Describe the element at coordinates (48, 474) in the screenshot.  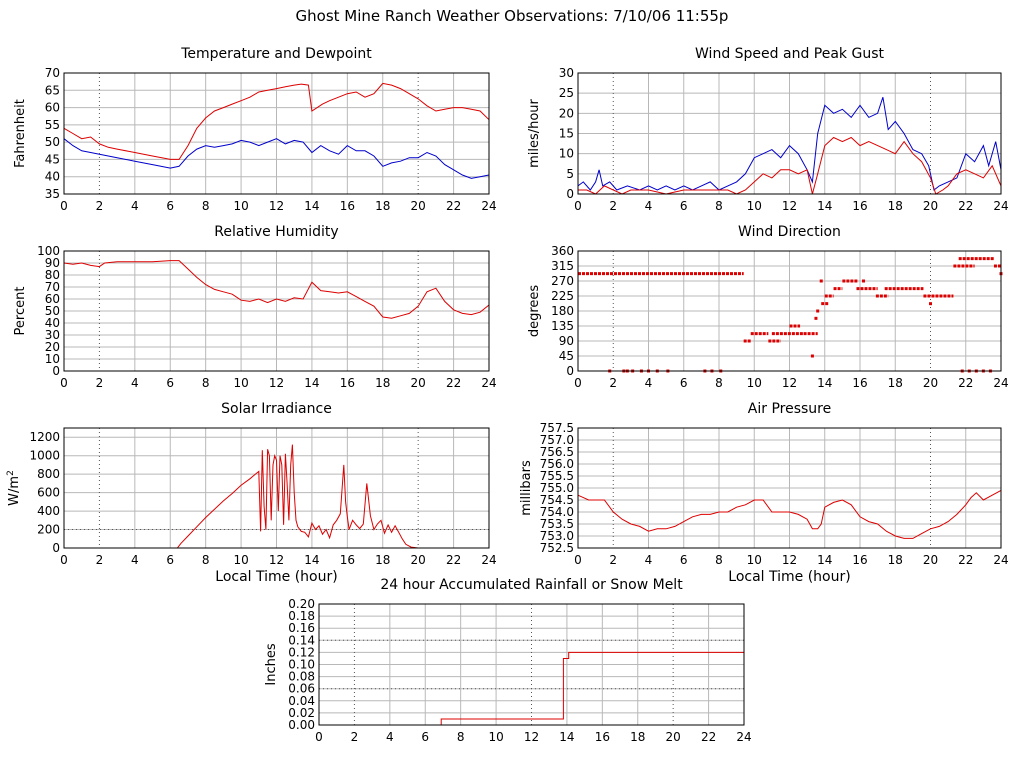
I see `y-tick-label: 800` at that location.